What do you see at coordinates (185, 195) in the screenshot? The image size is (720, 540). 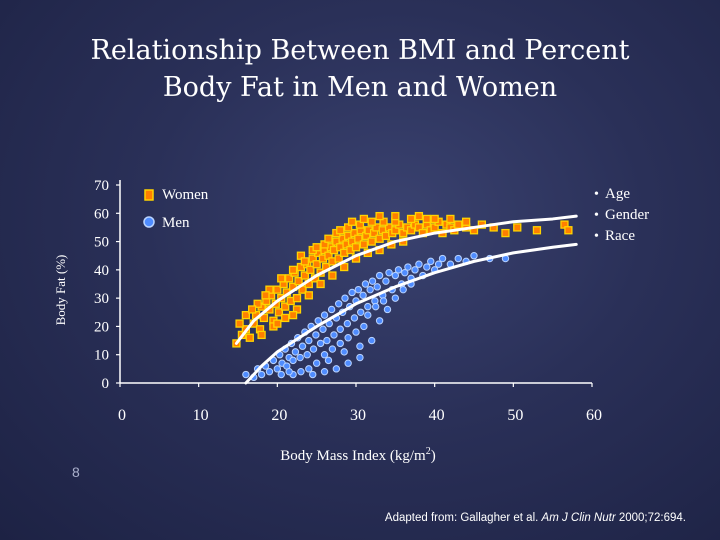 I see `legend-women-label: Women` at bounding box center [185, 195].